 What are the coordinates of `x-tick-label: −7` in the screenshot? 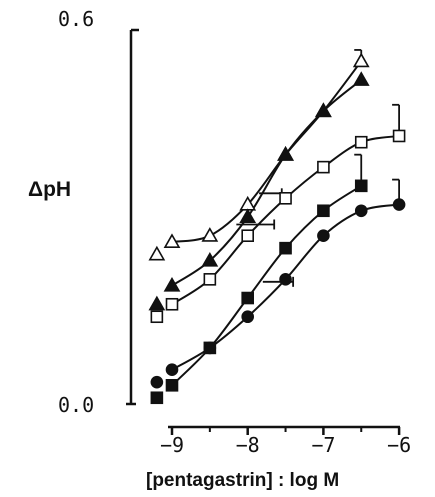 It's located at (323, 445).